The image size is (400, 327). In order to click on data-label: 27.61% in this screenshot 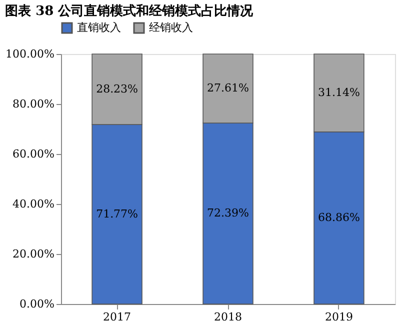, I will do `click(228, 88)`.